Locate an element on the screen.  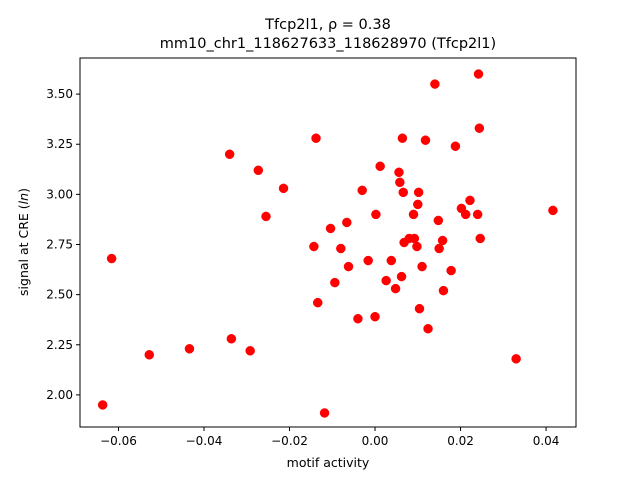
x-tick-label-5: 0.04 is located at coordinates (546, 441).